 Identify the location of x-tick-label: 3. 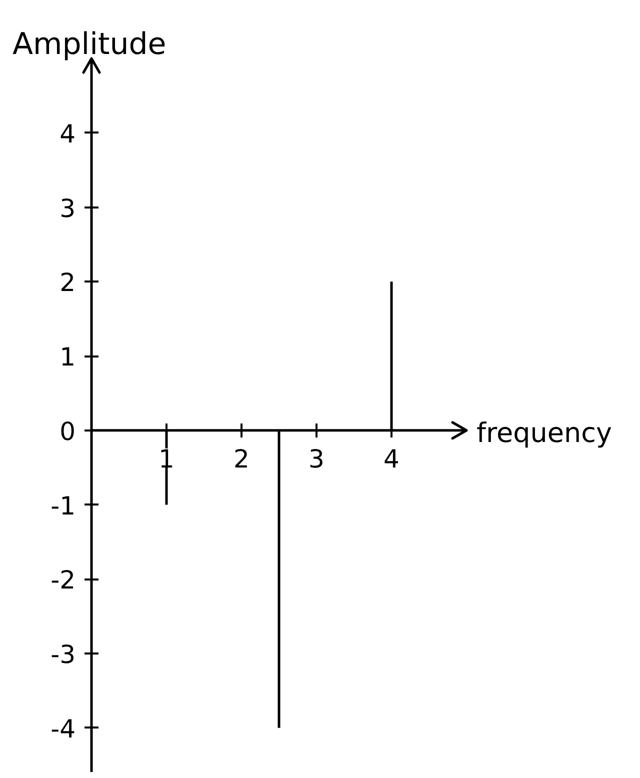
(316, 459).